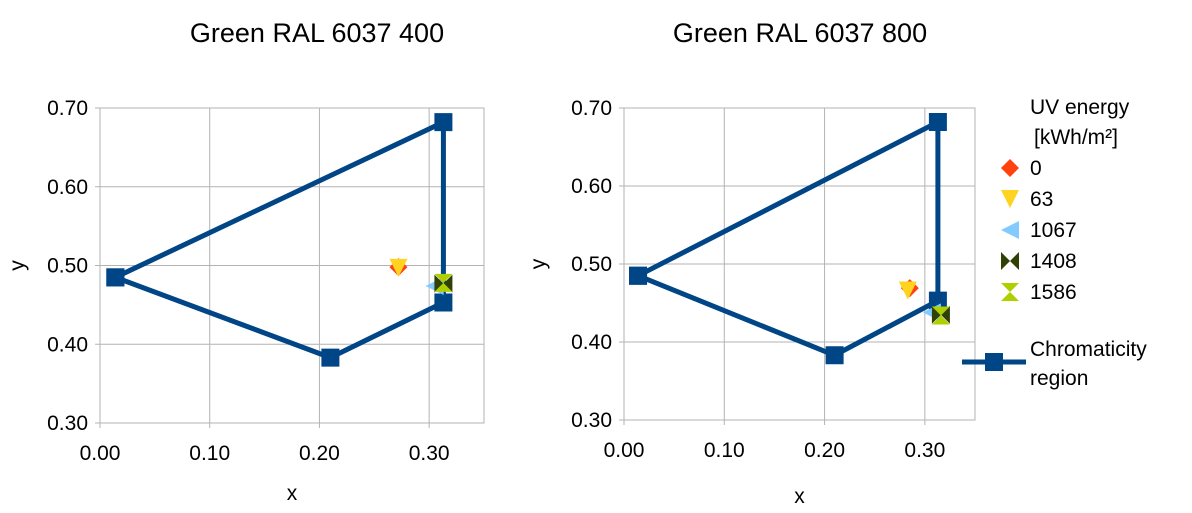  Describe the element at coordinates (1041, 199) in the screenshot. I see `legend-label: 63` at that location.